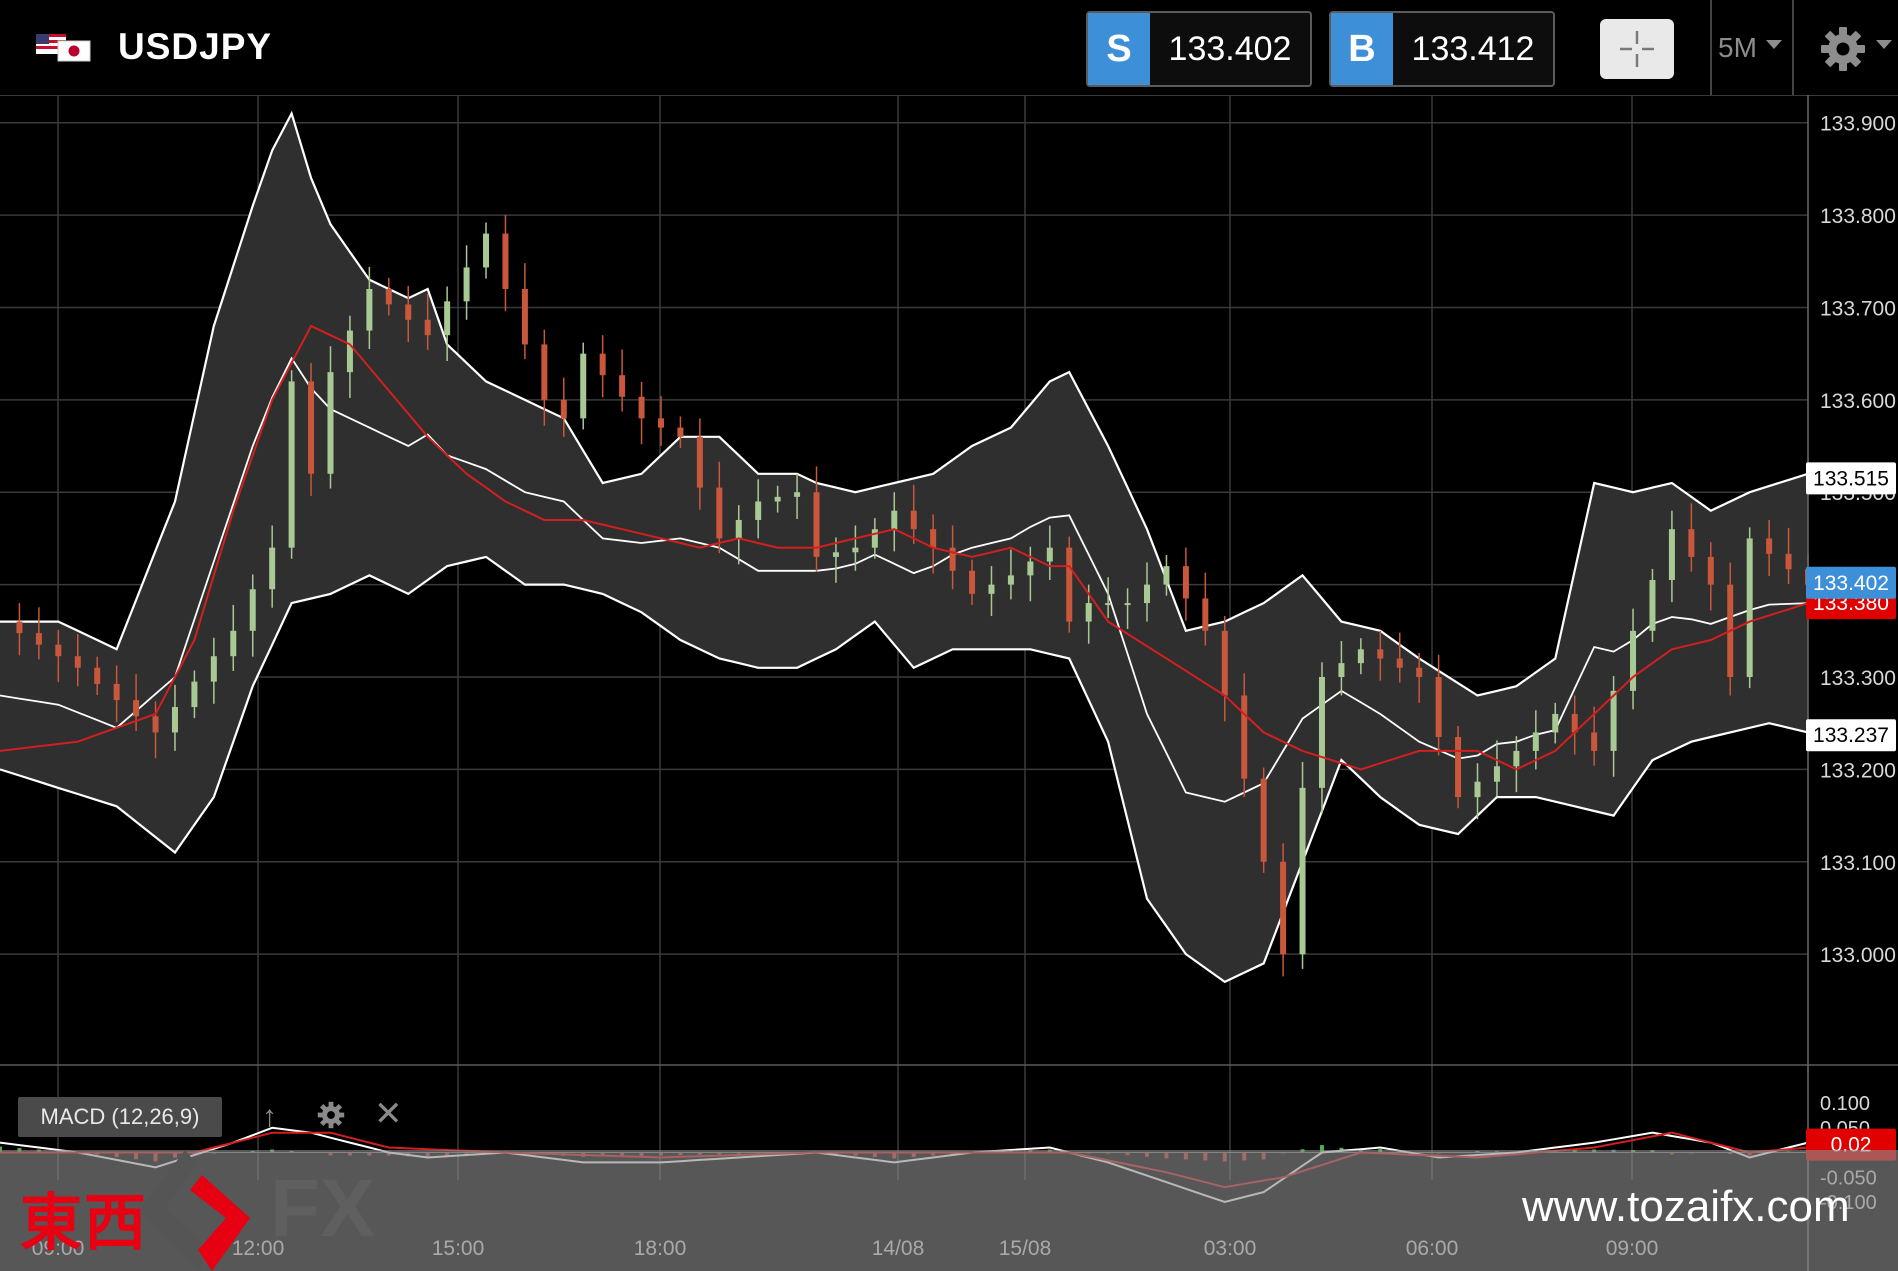 The width and height of the screenshot is (1898, 1271). Describe the element at coordinates (1637, 49) in the screenshot. I see `crosshair-button` at that location.